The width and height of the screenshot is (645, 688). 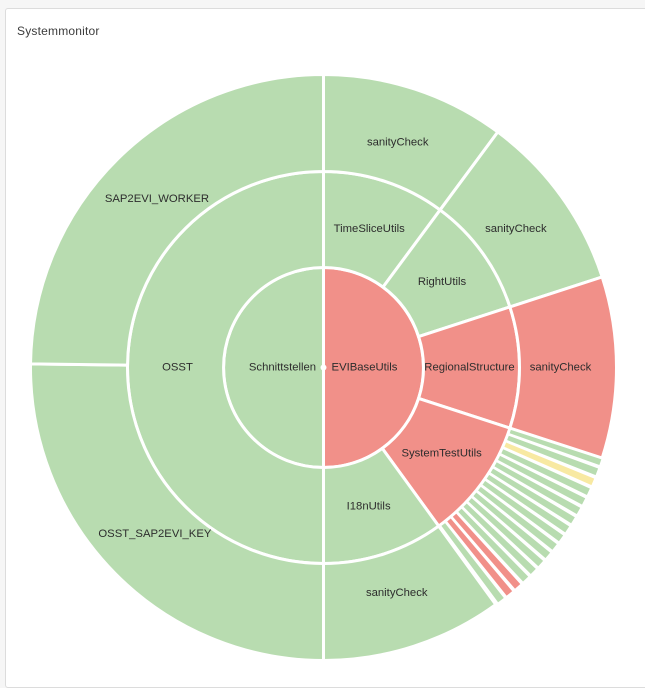 I want to click on page-title: Systemmonitor, so click(x=58, y=31).